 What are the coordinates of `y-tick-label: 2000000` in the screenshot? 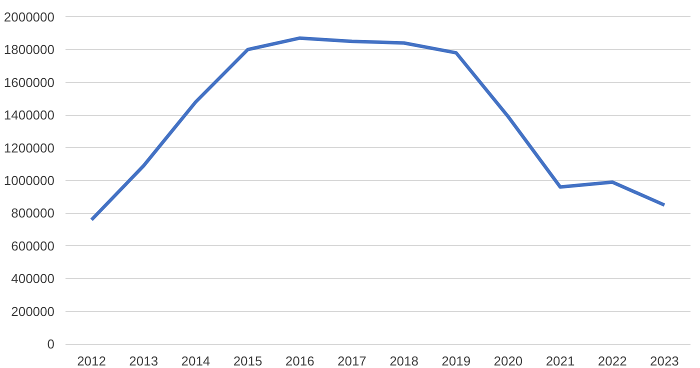 It's located at (29, 16).